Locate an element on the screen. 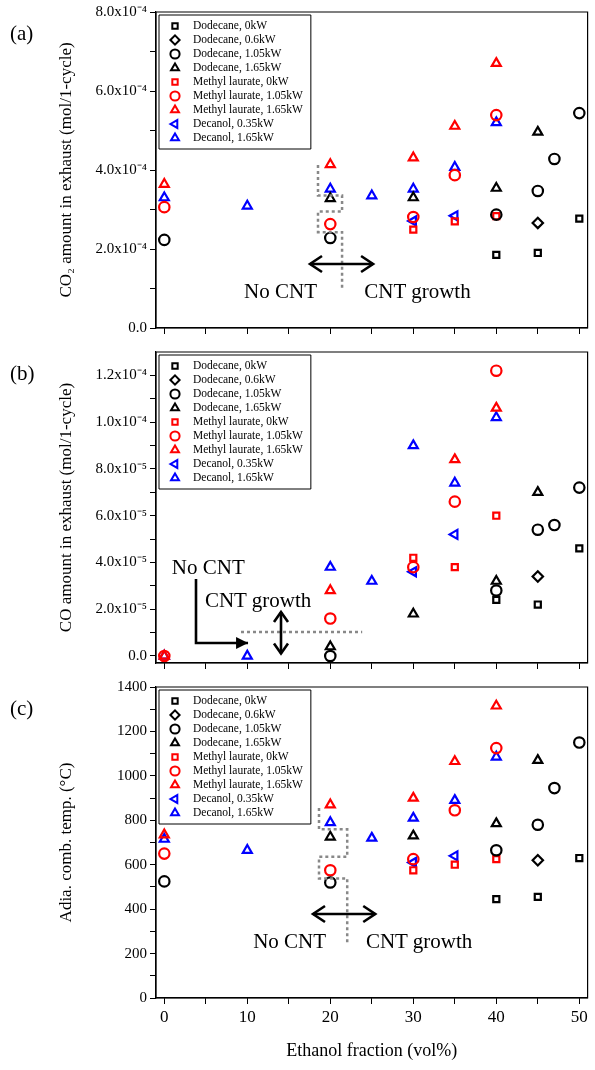 This screenshot has width=595, height=1070. y-tick-label: 800 is located at coordinates (135, 819).